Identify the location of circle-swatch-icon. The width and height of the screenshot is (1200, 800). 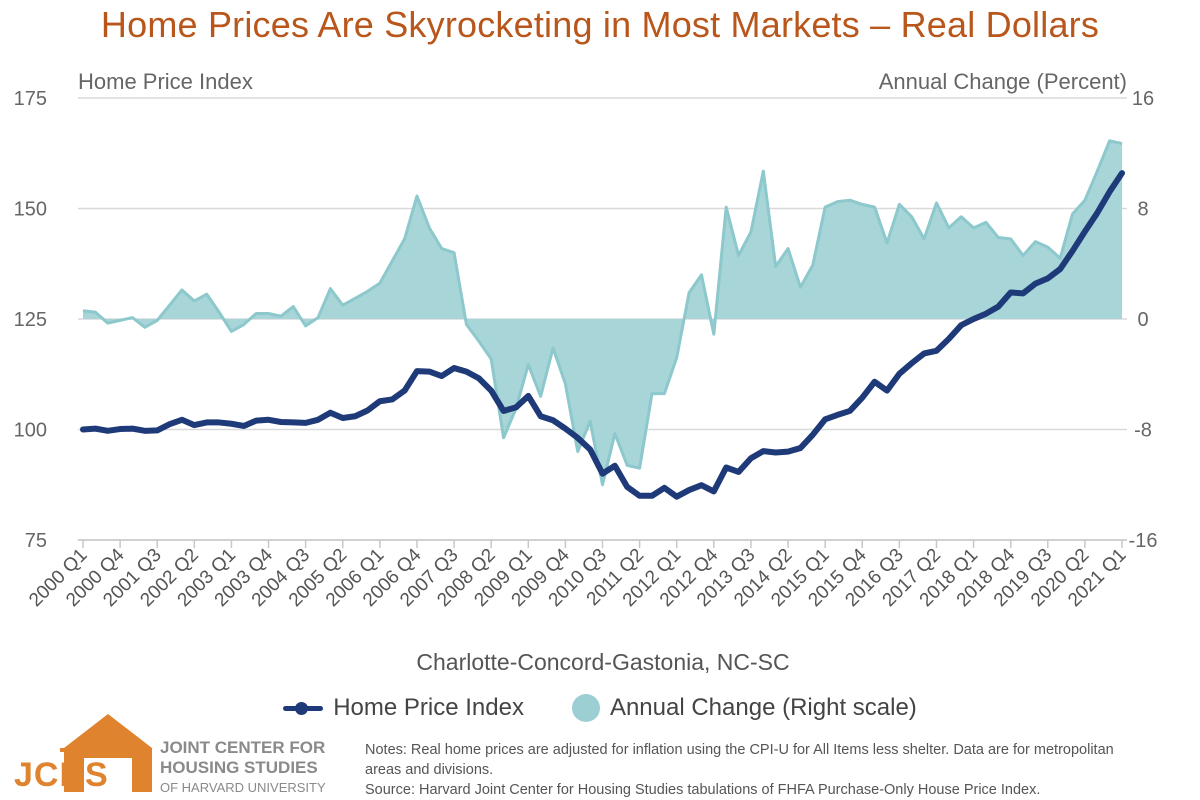
(585, 708).